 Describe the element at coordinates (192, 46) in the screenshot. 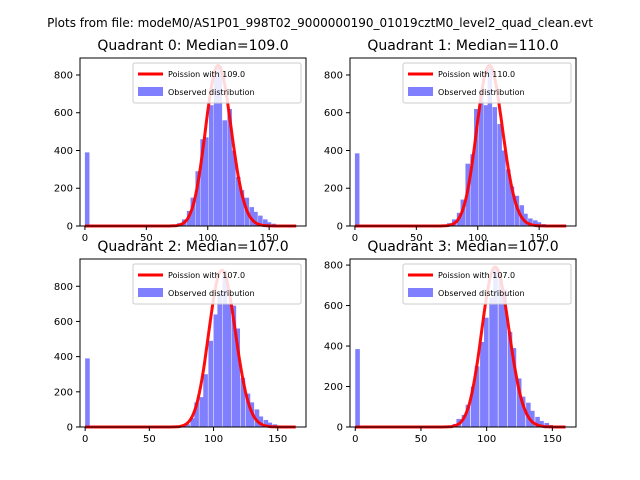

I see `subplot-title: Quadrant 0: Median=109.0` at that location.